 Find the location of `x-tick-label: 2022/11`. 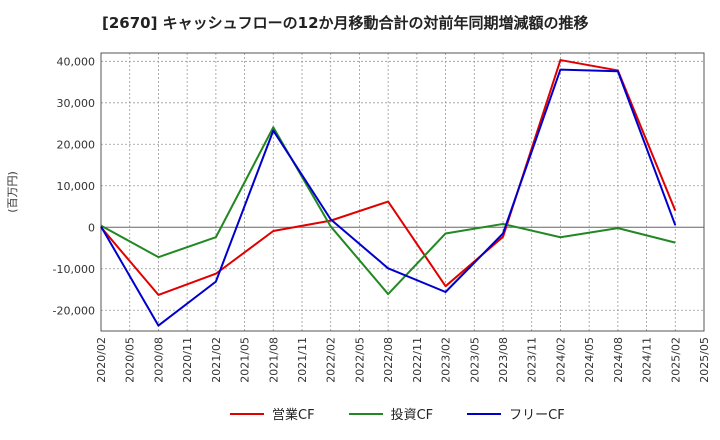

x-tick-label: 2022/11 is located at coordinates (417, 360).